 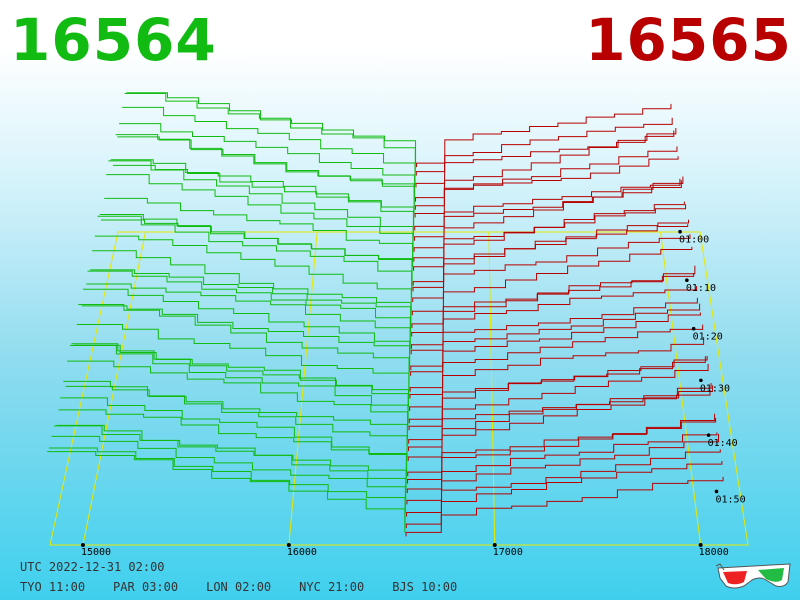 What do you see at coordinates (106, 567) in the screenshot?
I see `utc-value: 2022-12-31 02:00` at bounding box center [106, 567].